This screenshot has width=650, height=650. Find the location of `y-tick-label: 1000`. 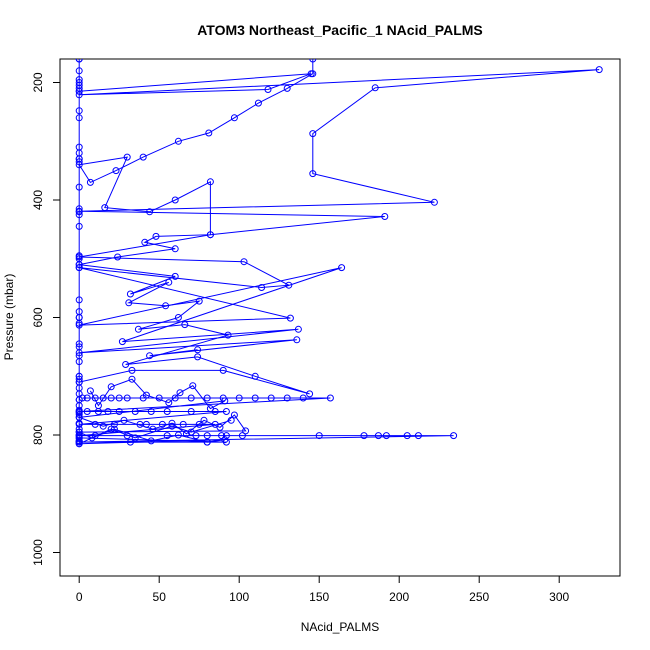

y-tick-label: 1000 is located at coordinates (38, 552).